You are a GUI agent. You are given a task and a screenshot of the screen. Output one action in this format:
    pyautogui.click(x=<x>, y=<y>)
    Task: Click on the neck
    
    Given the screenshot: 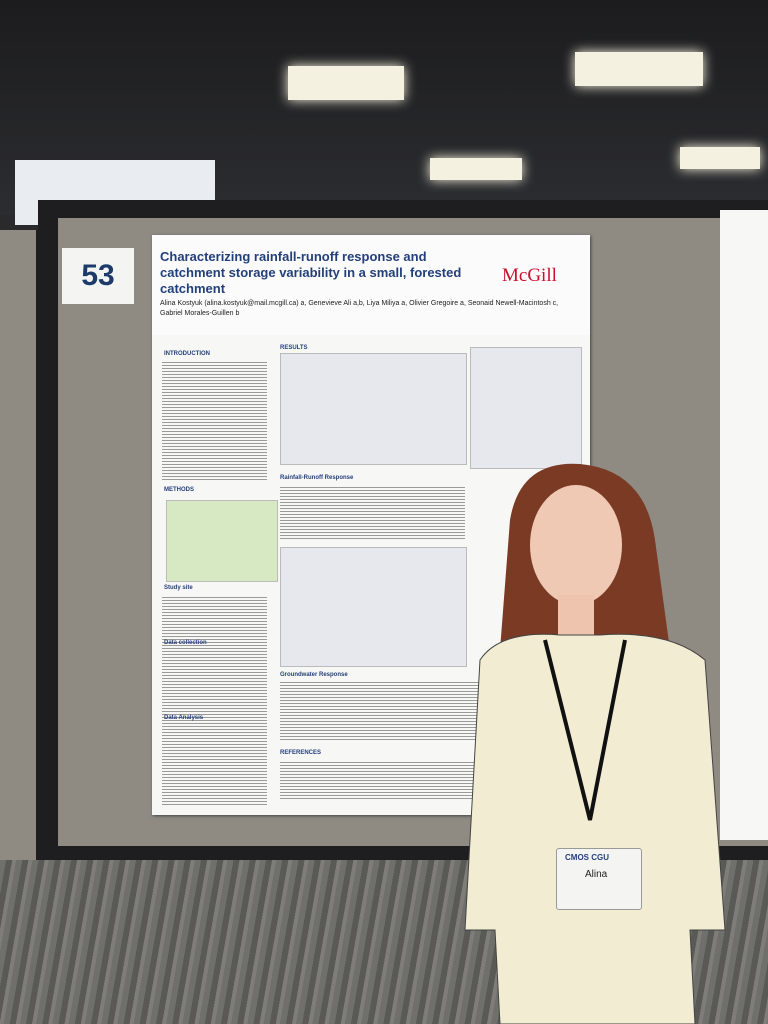 What is the action you would take?
    pyautogui.click(x=576, y=615)
    